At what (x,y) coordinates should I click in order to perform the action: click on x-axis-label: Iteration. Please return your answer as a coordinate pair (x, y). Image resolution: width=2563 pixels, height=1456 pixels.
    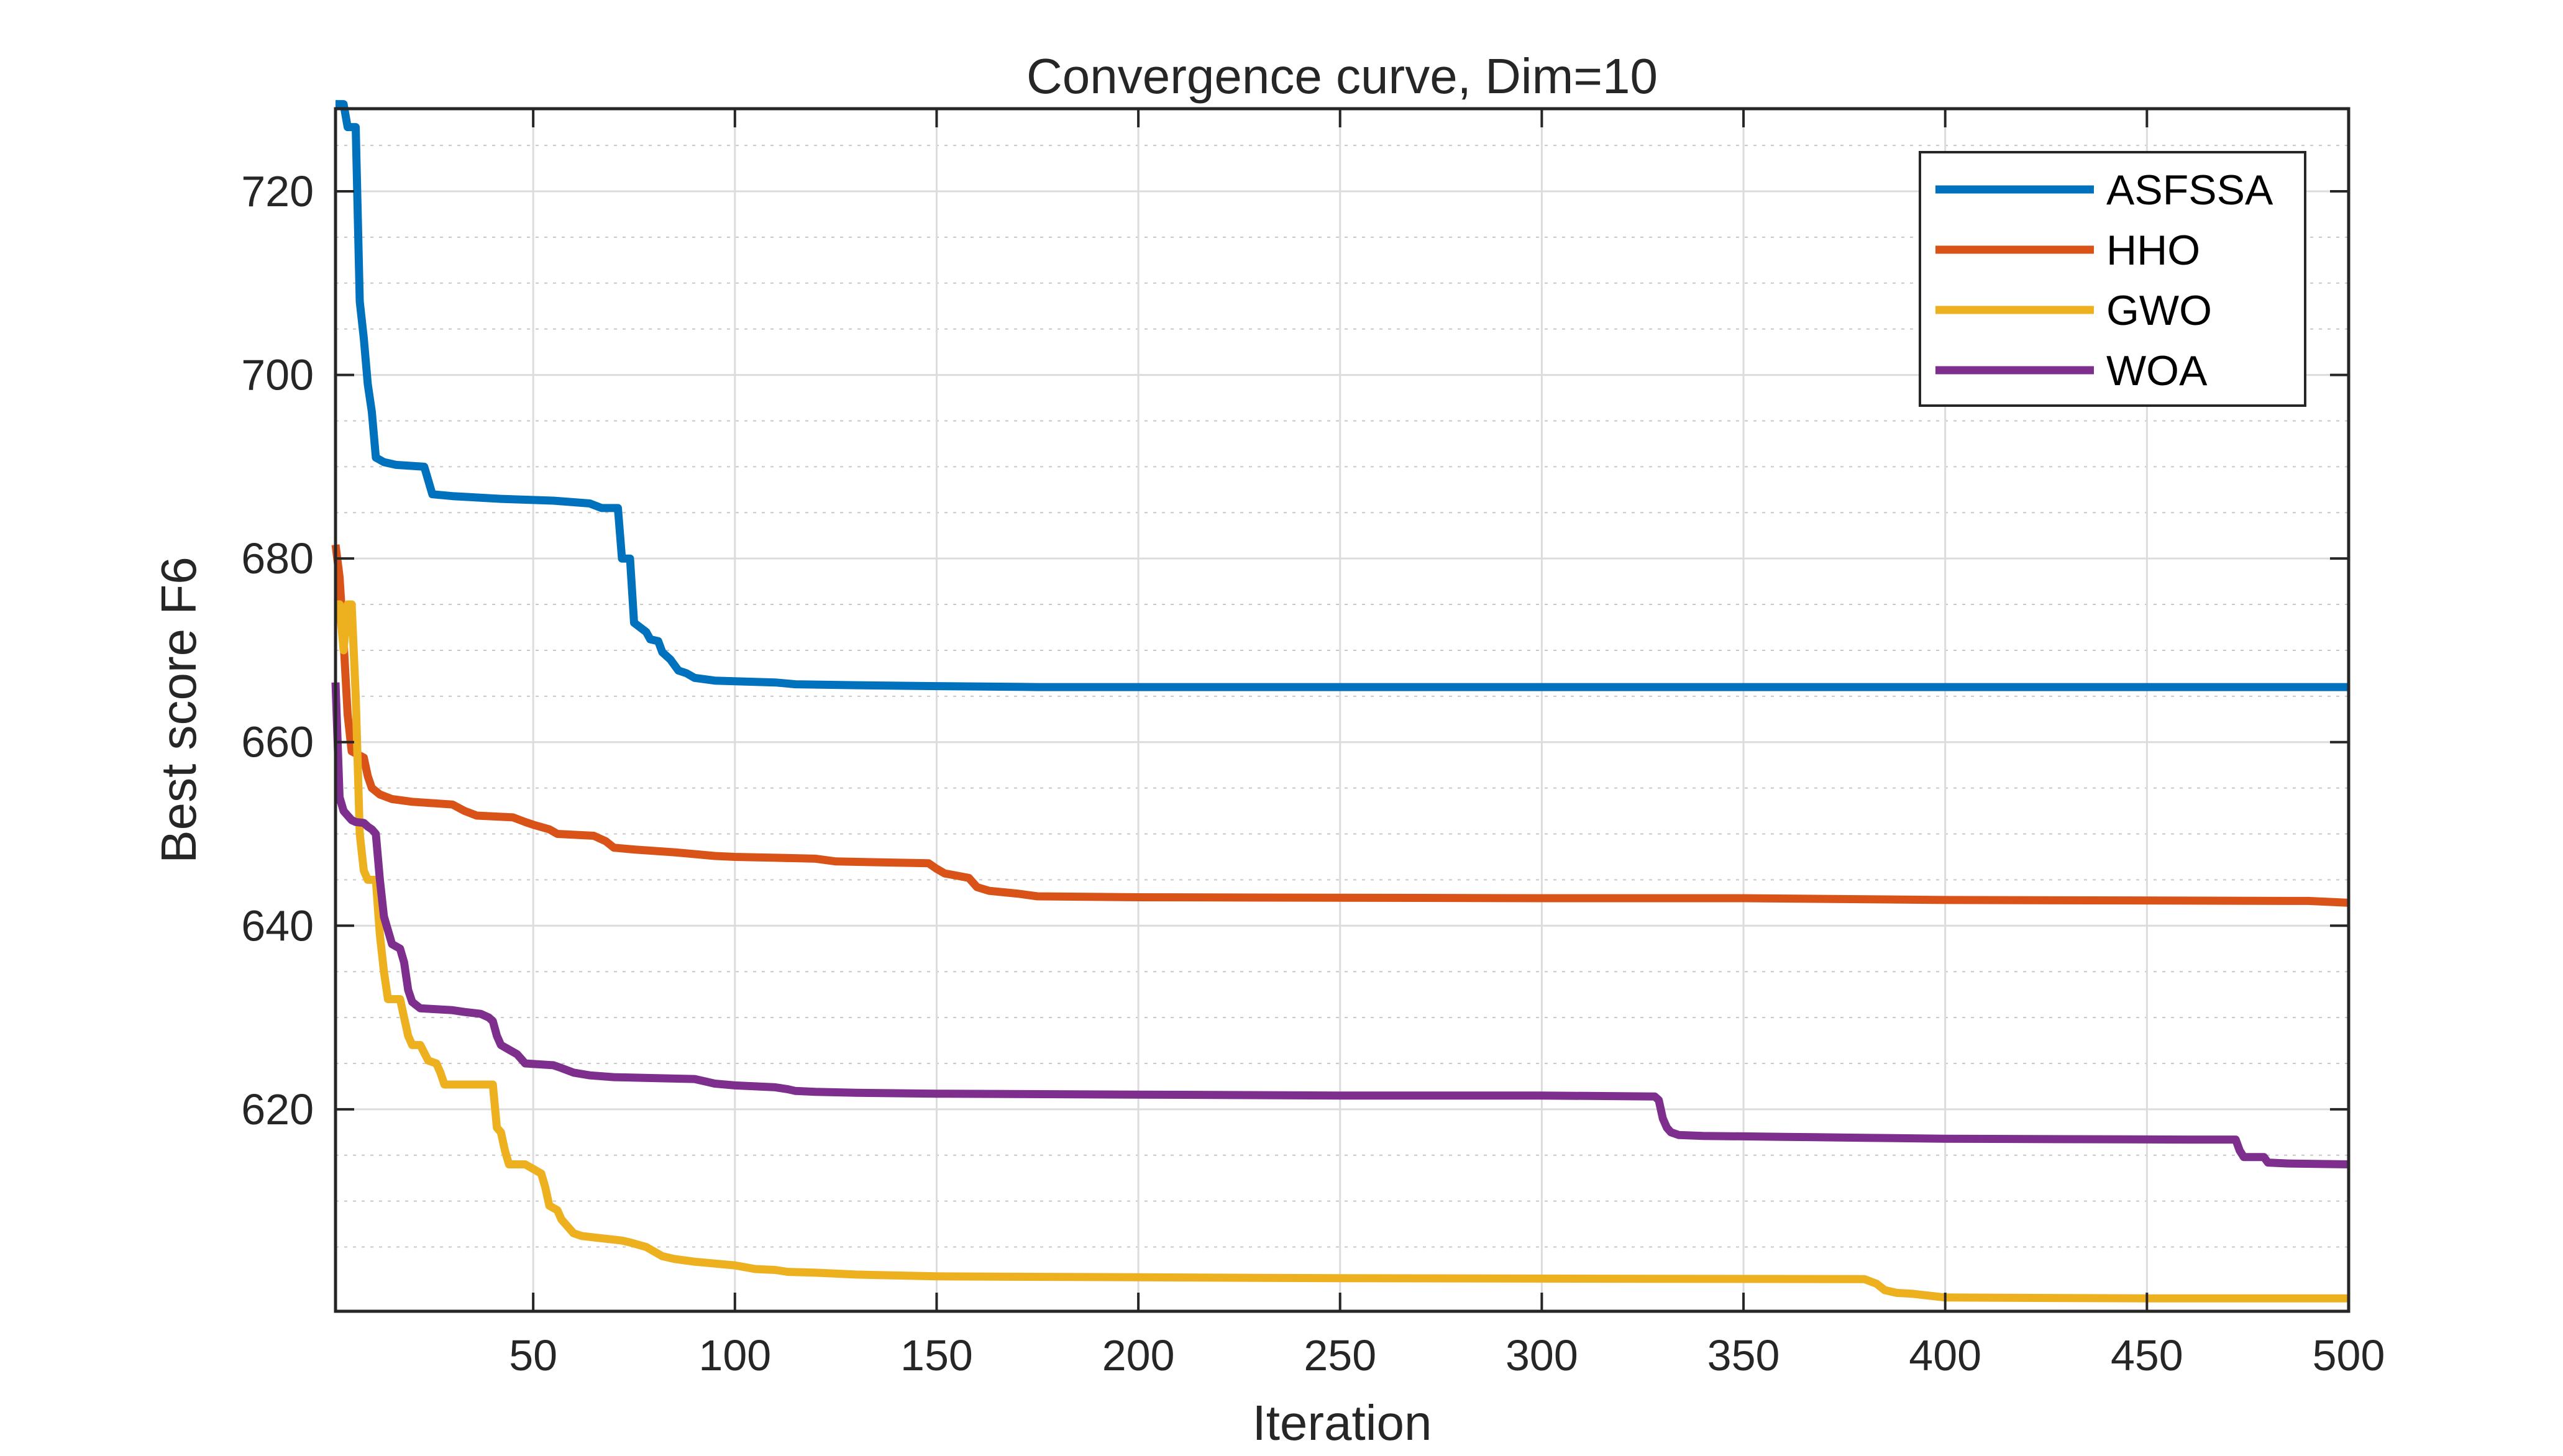
    Looking at the image, I should click on (1342, 1422).